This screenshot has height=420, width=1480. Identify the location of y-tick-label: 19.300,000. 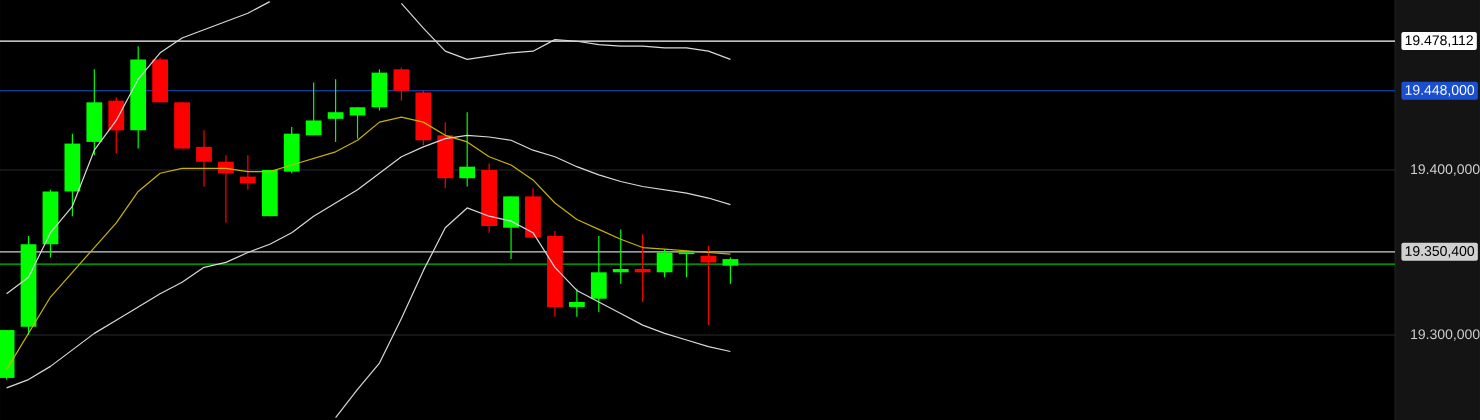
(1445, 335).